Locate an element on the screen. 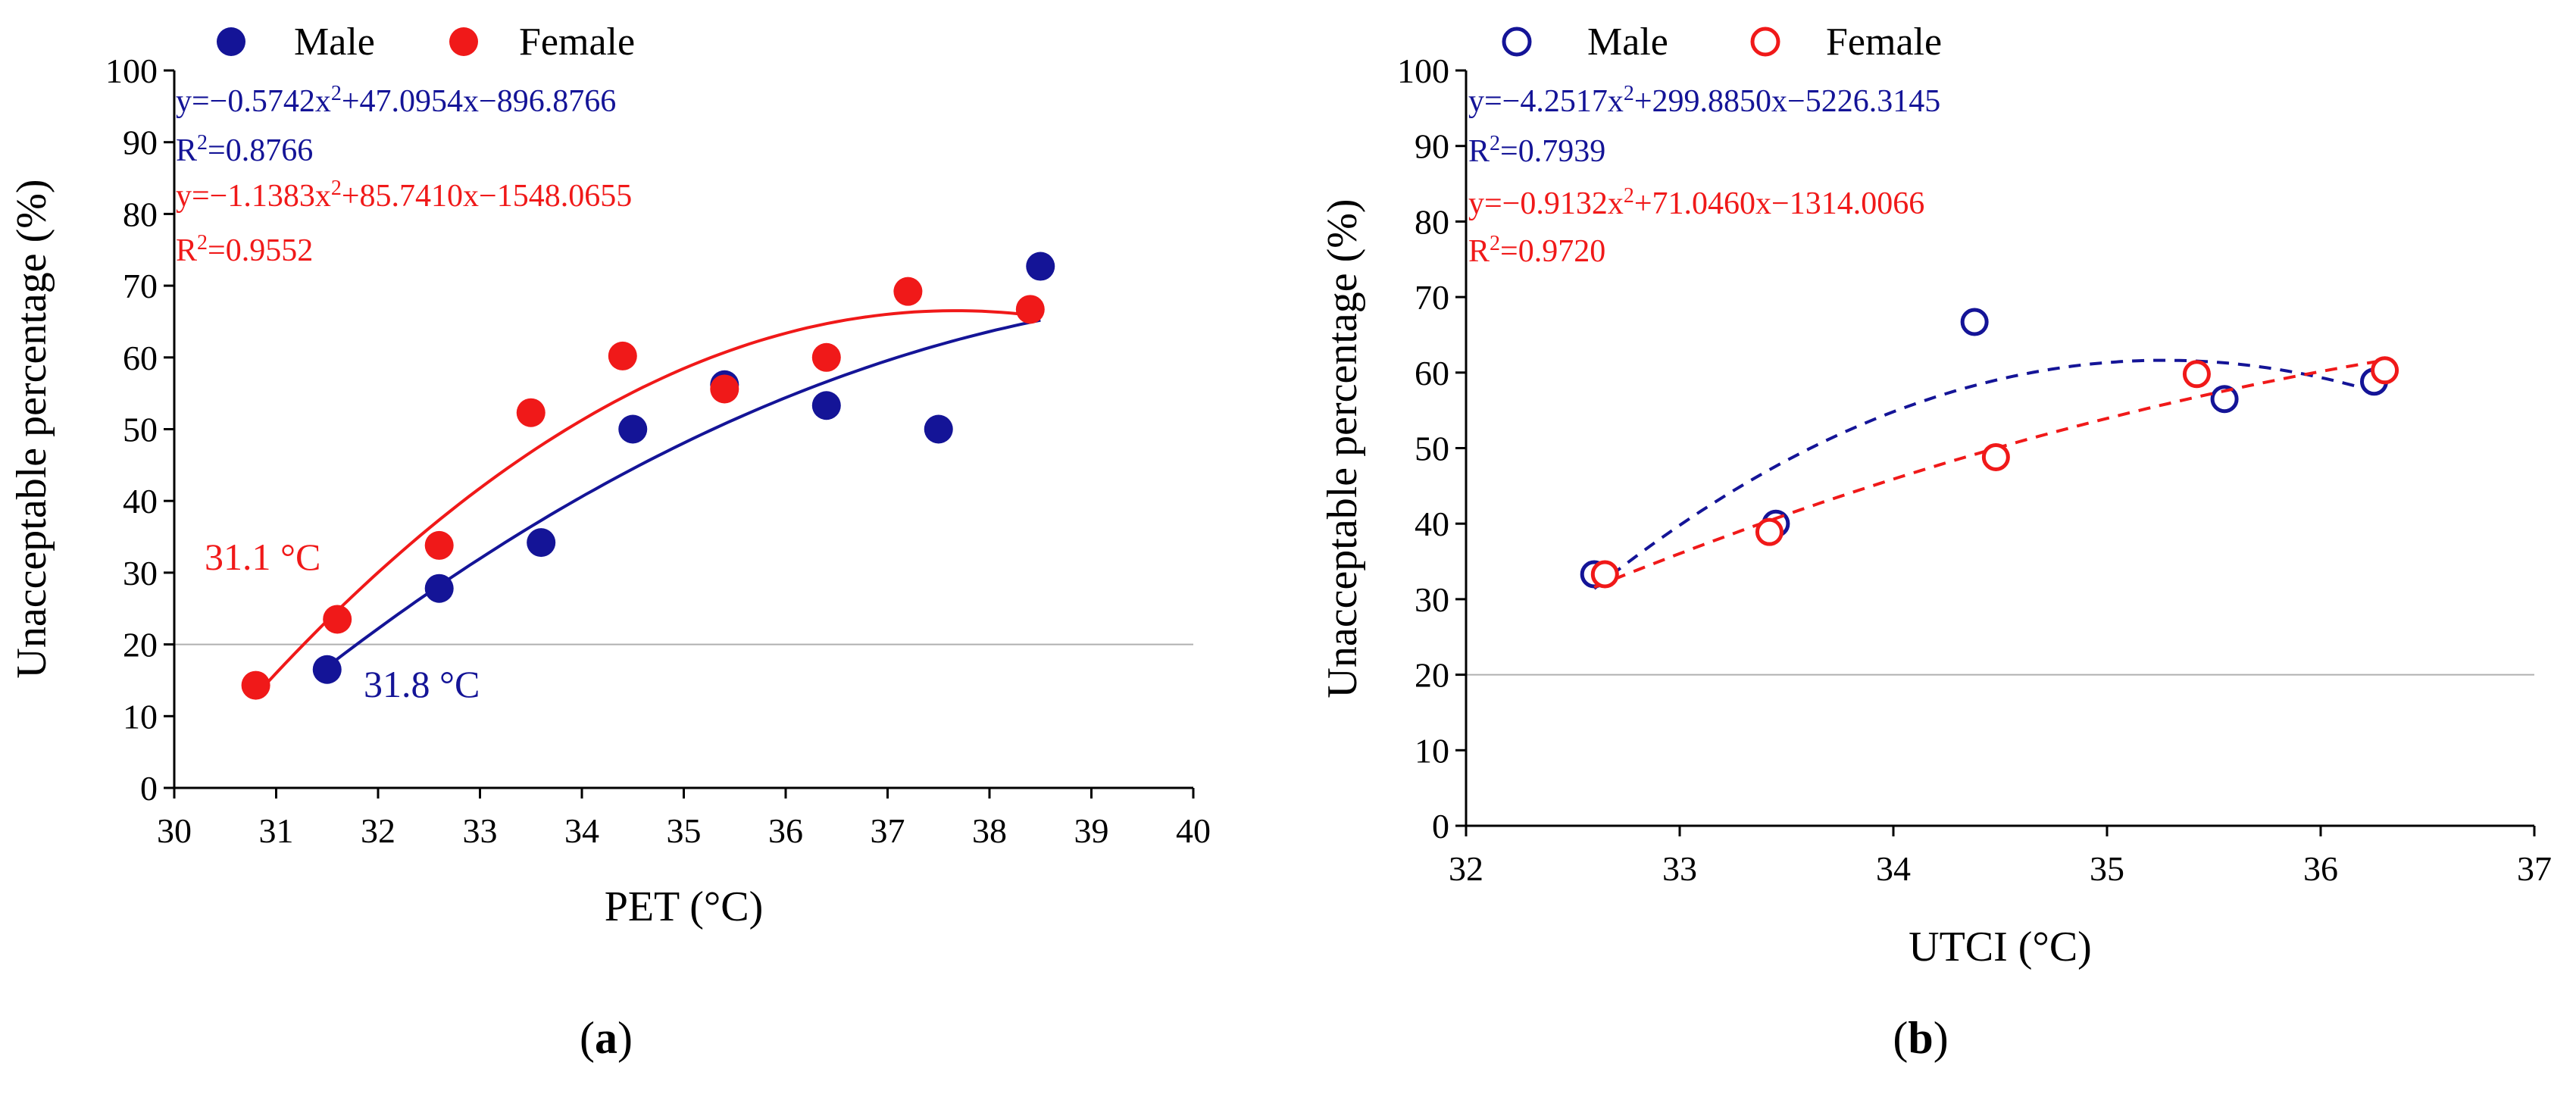 The image size is (2576, 1097). x-tick-label: 39 is located at coordinates (1091, 830).